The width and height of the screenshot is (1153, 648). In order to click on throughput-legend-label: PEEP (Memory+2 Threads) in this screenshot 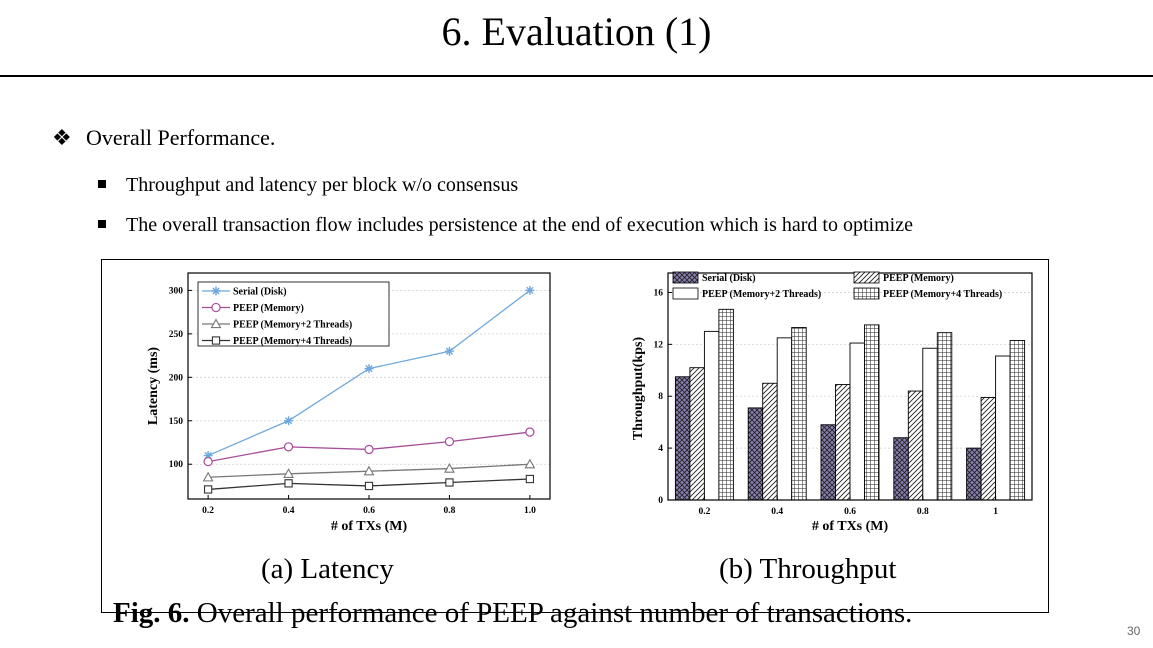, I will do `click(761, 294)`.